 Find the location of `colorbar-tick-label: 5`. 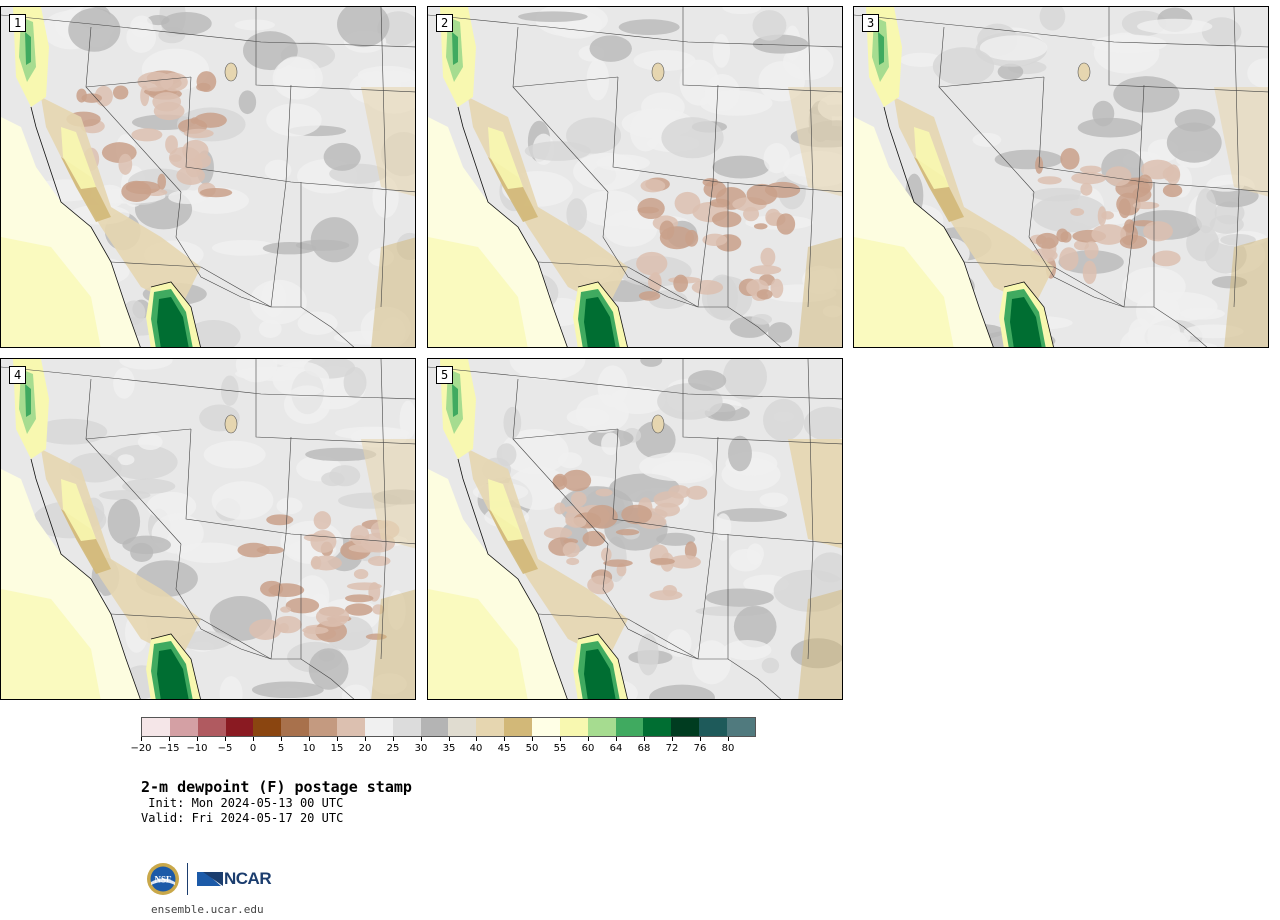

colorbar-tick-label: 5 is located at coordinates (281, 748).